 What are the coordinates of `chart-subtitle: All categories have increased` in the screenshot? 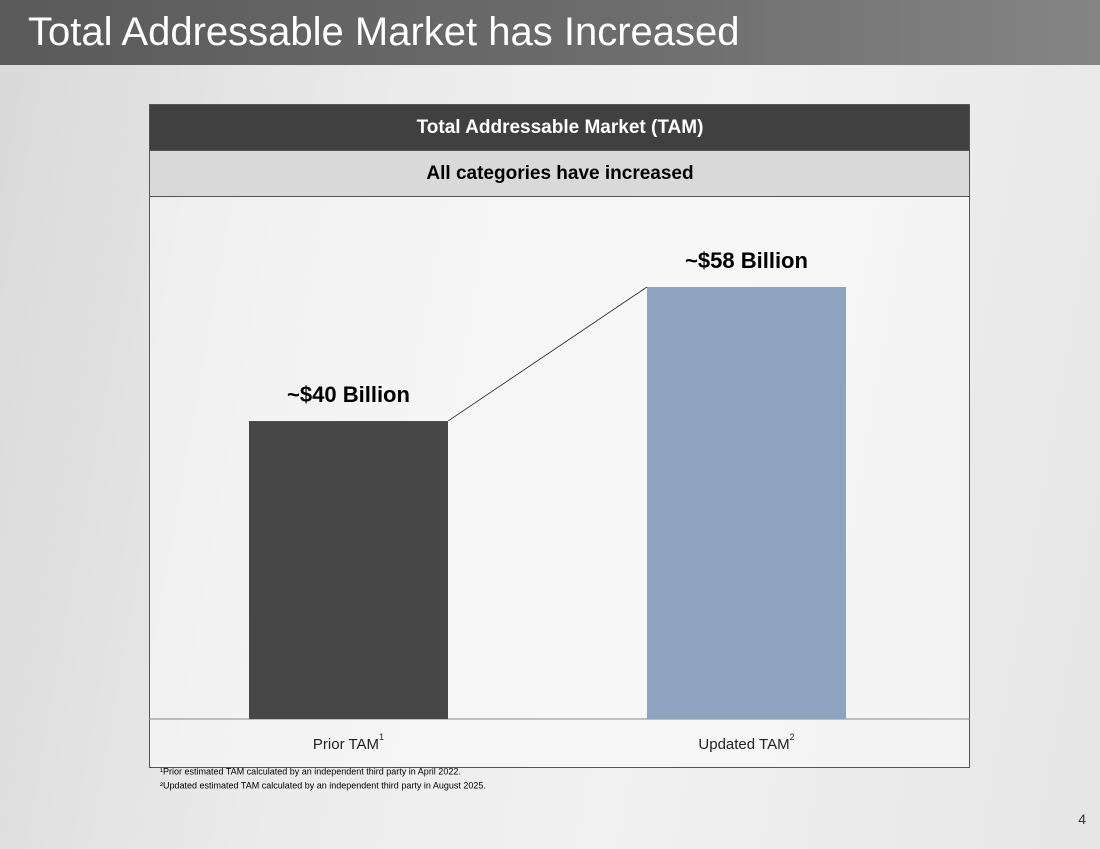 It's located at (559, 173).